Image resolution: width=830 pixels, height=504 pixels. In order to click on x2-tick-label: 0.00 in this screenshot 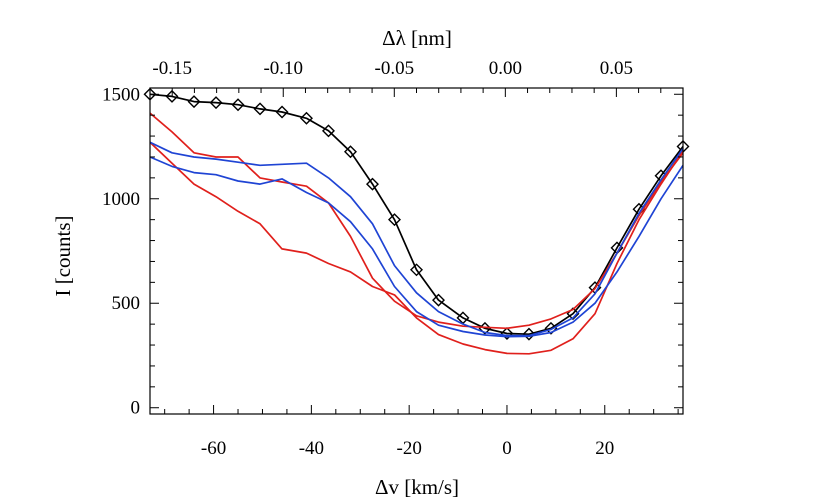, I will do `click(505, 68)`.